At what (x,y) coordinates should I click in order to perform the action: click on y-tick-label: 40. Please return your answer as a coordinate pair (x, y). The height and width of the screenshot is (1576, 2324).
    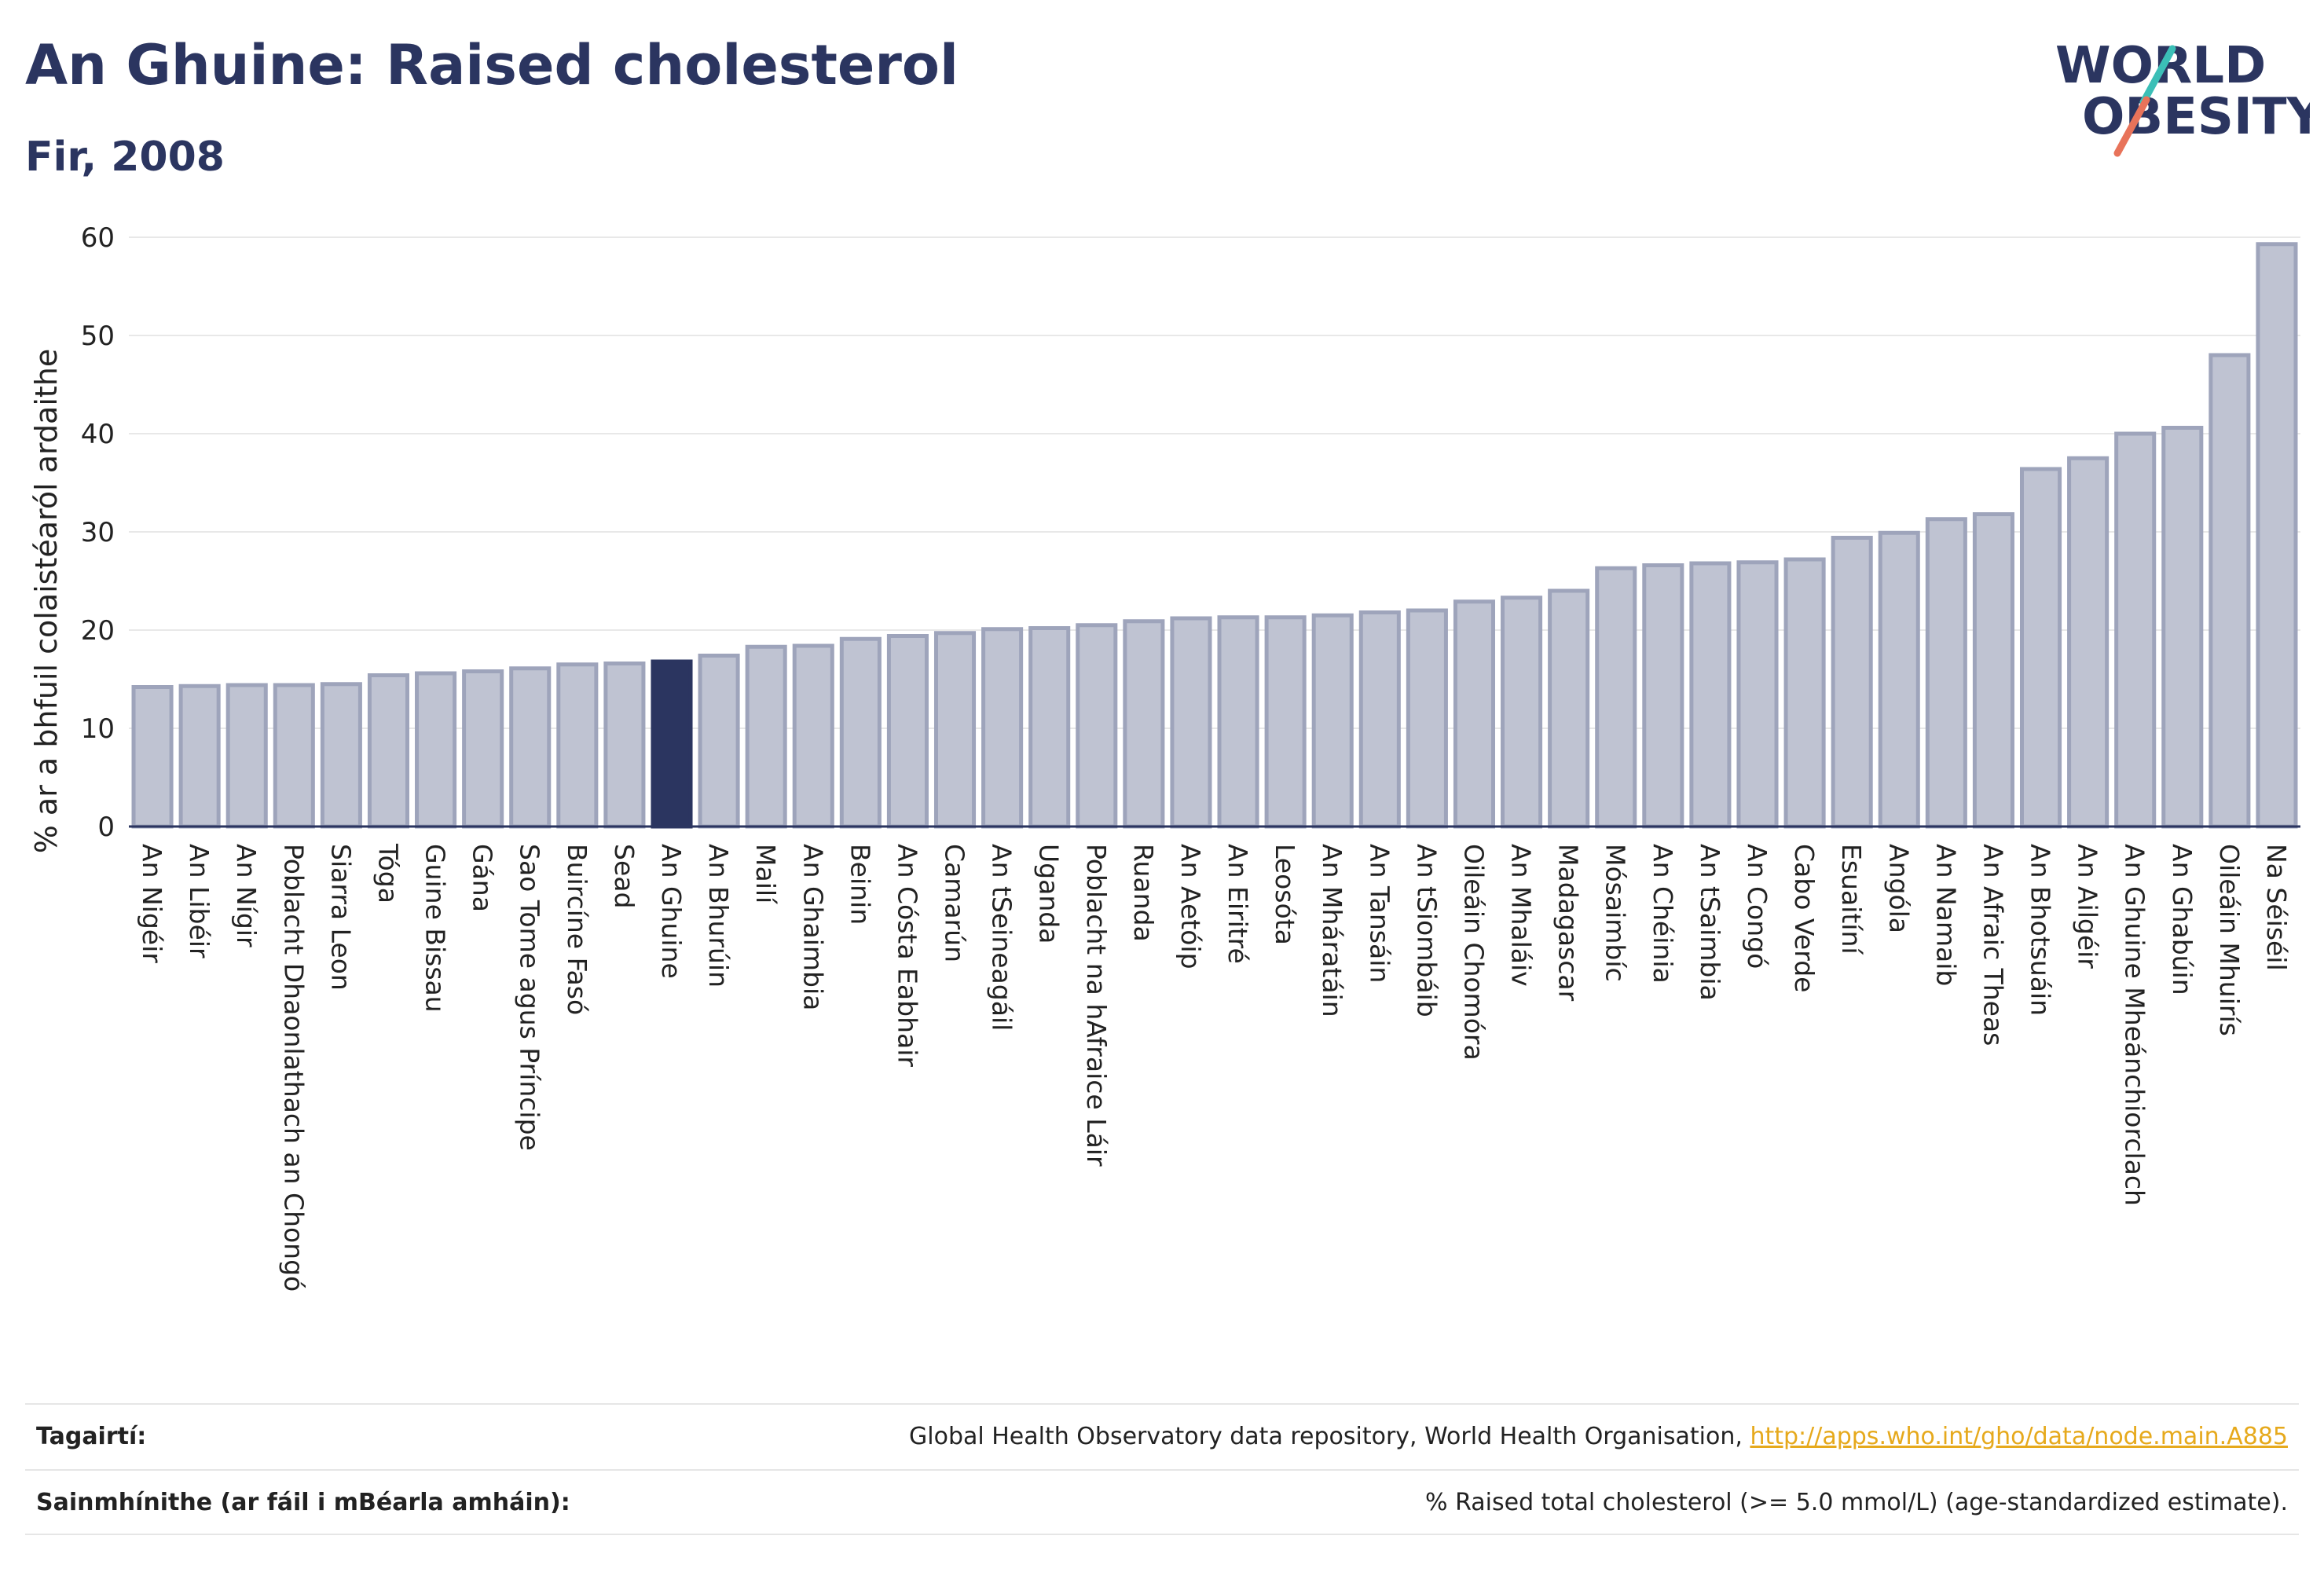
    Looking at the image, I should click on (98, 434).